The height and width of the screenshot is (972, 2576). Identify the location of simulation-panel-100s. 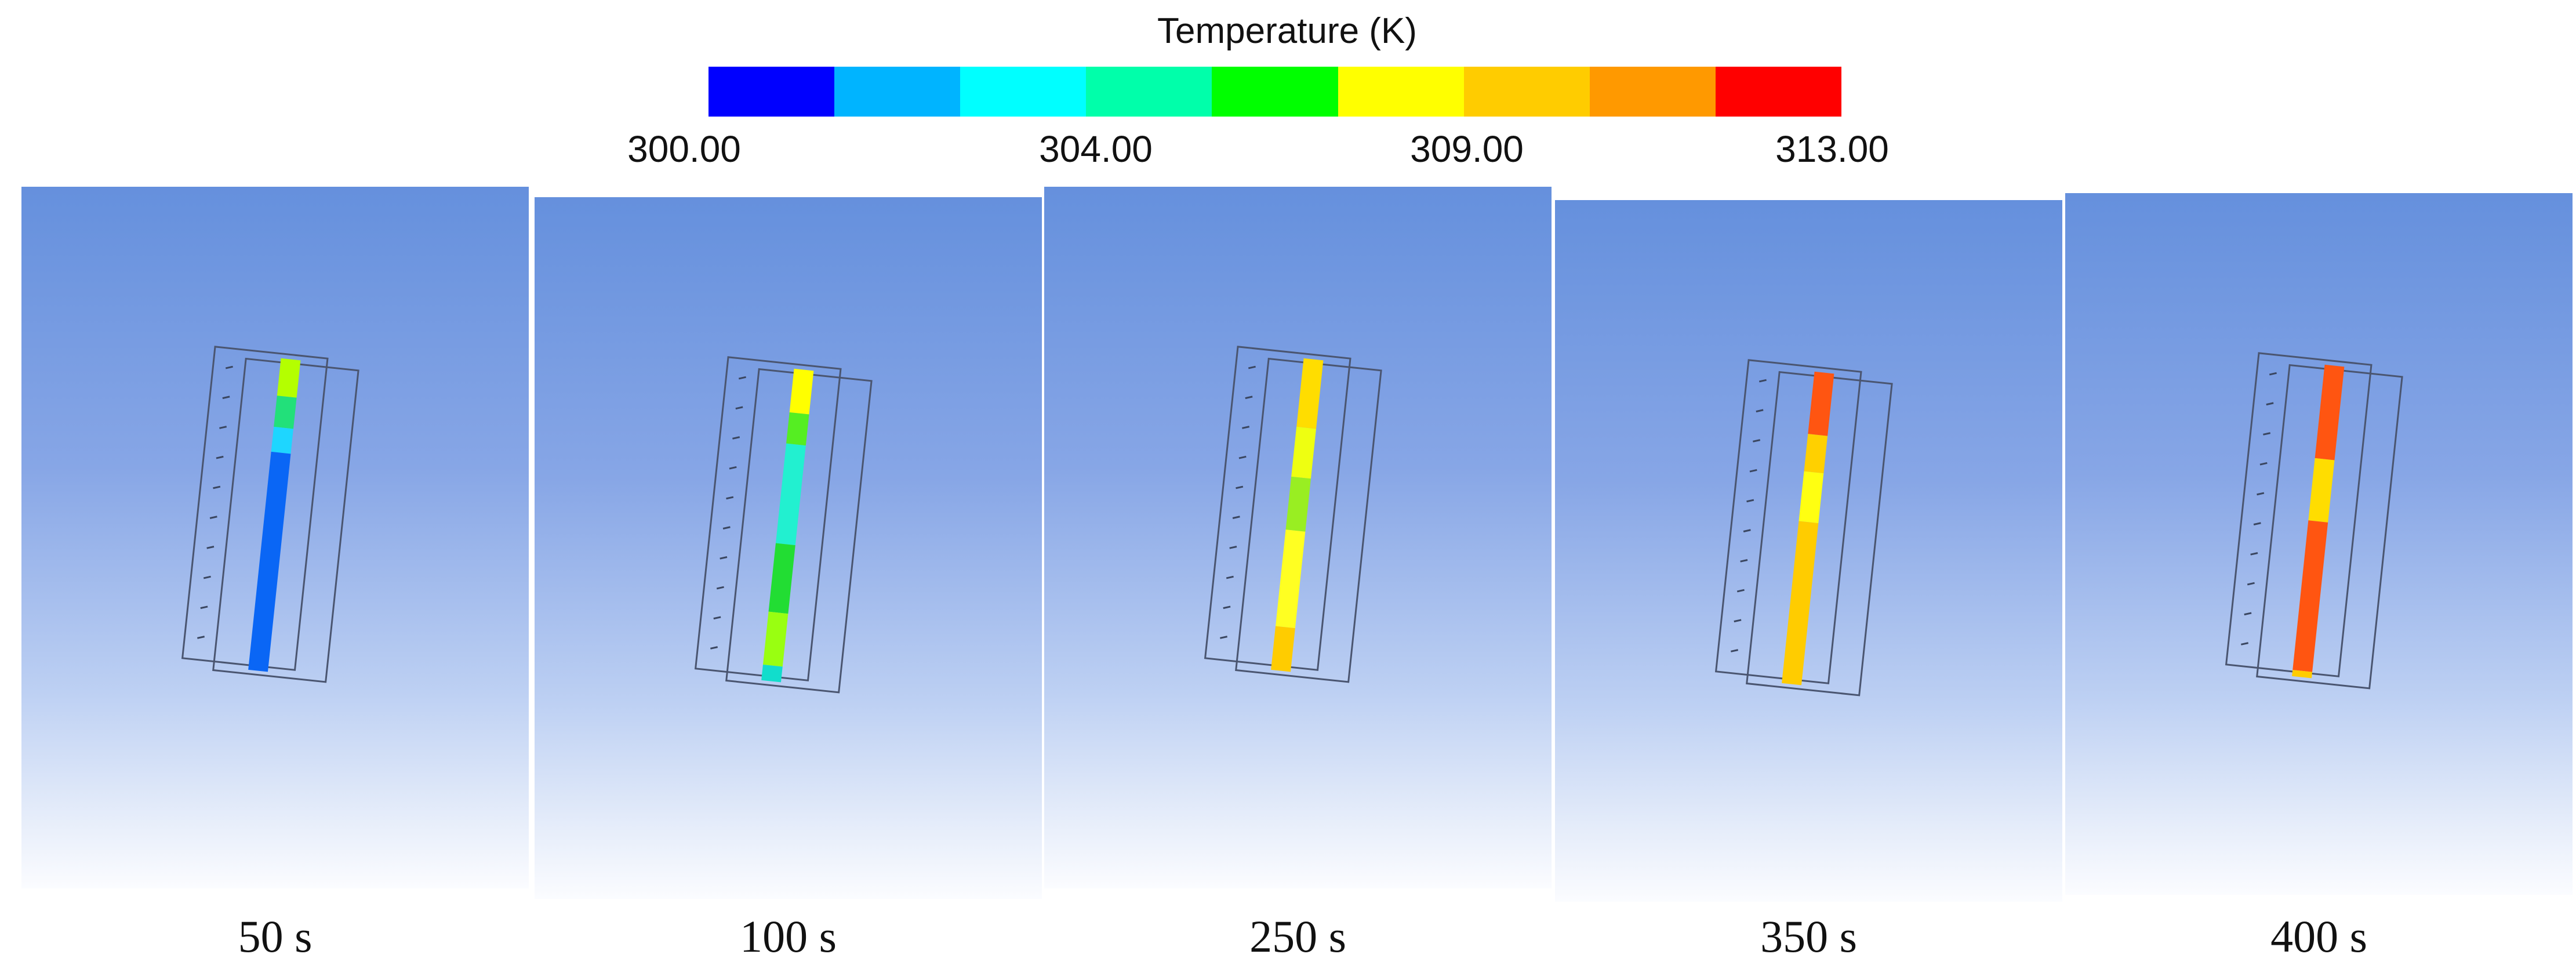
(788, 548).